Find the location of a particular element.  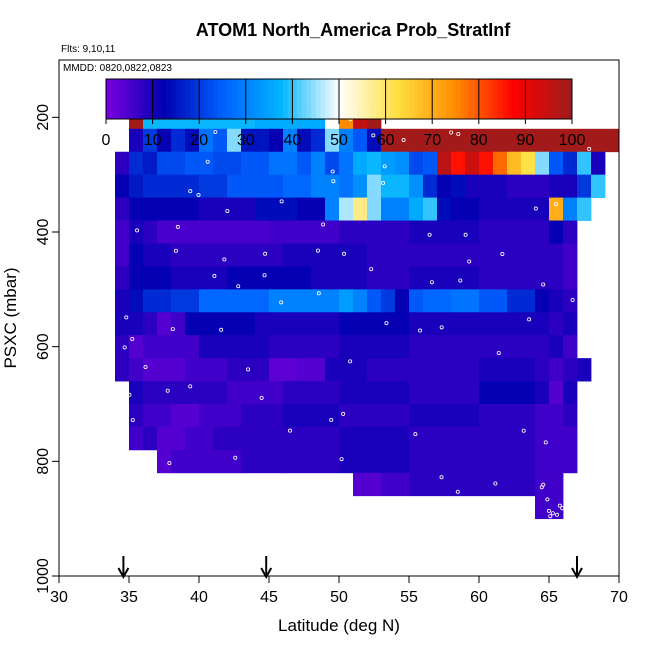

y-tick-label: 200 is located at coordinates (43, 117).